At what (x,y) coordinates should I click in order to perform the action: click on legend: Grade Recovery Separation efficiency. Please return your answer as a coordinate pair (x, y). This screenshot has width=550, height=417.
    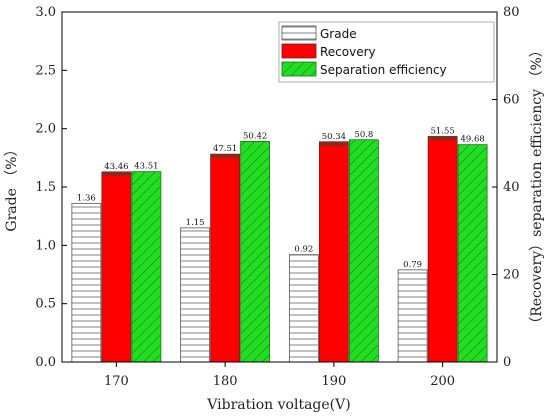
    Looking at the image, I should click on (386, 52).